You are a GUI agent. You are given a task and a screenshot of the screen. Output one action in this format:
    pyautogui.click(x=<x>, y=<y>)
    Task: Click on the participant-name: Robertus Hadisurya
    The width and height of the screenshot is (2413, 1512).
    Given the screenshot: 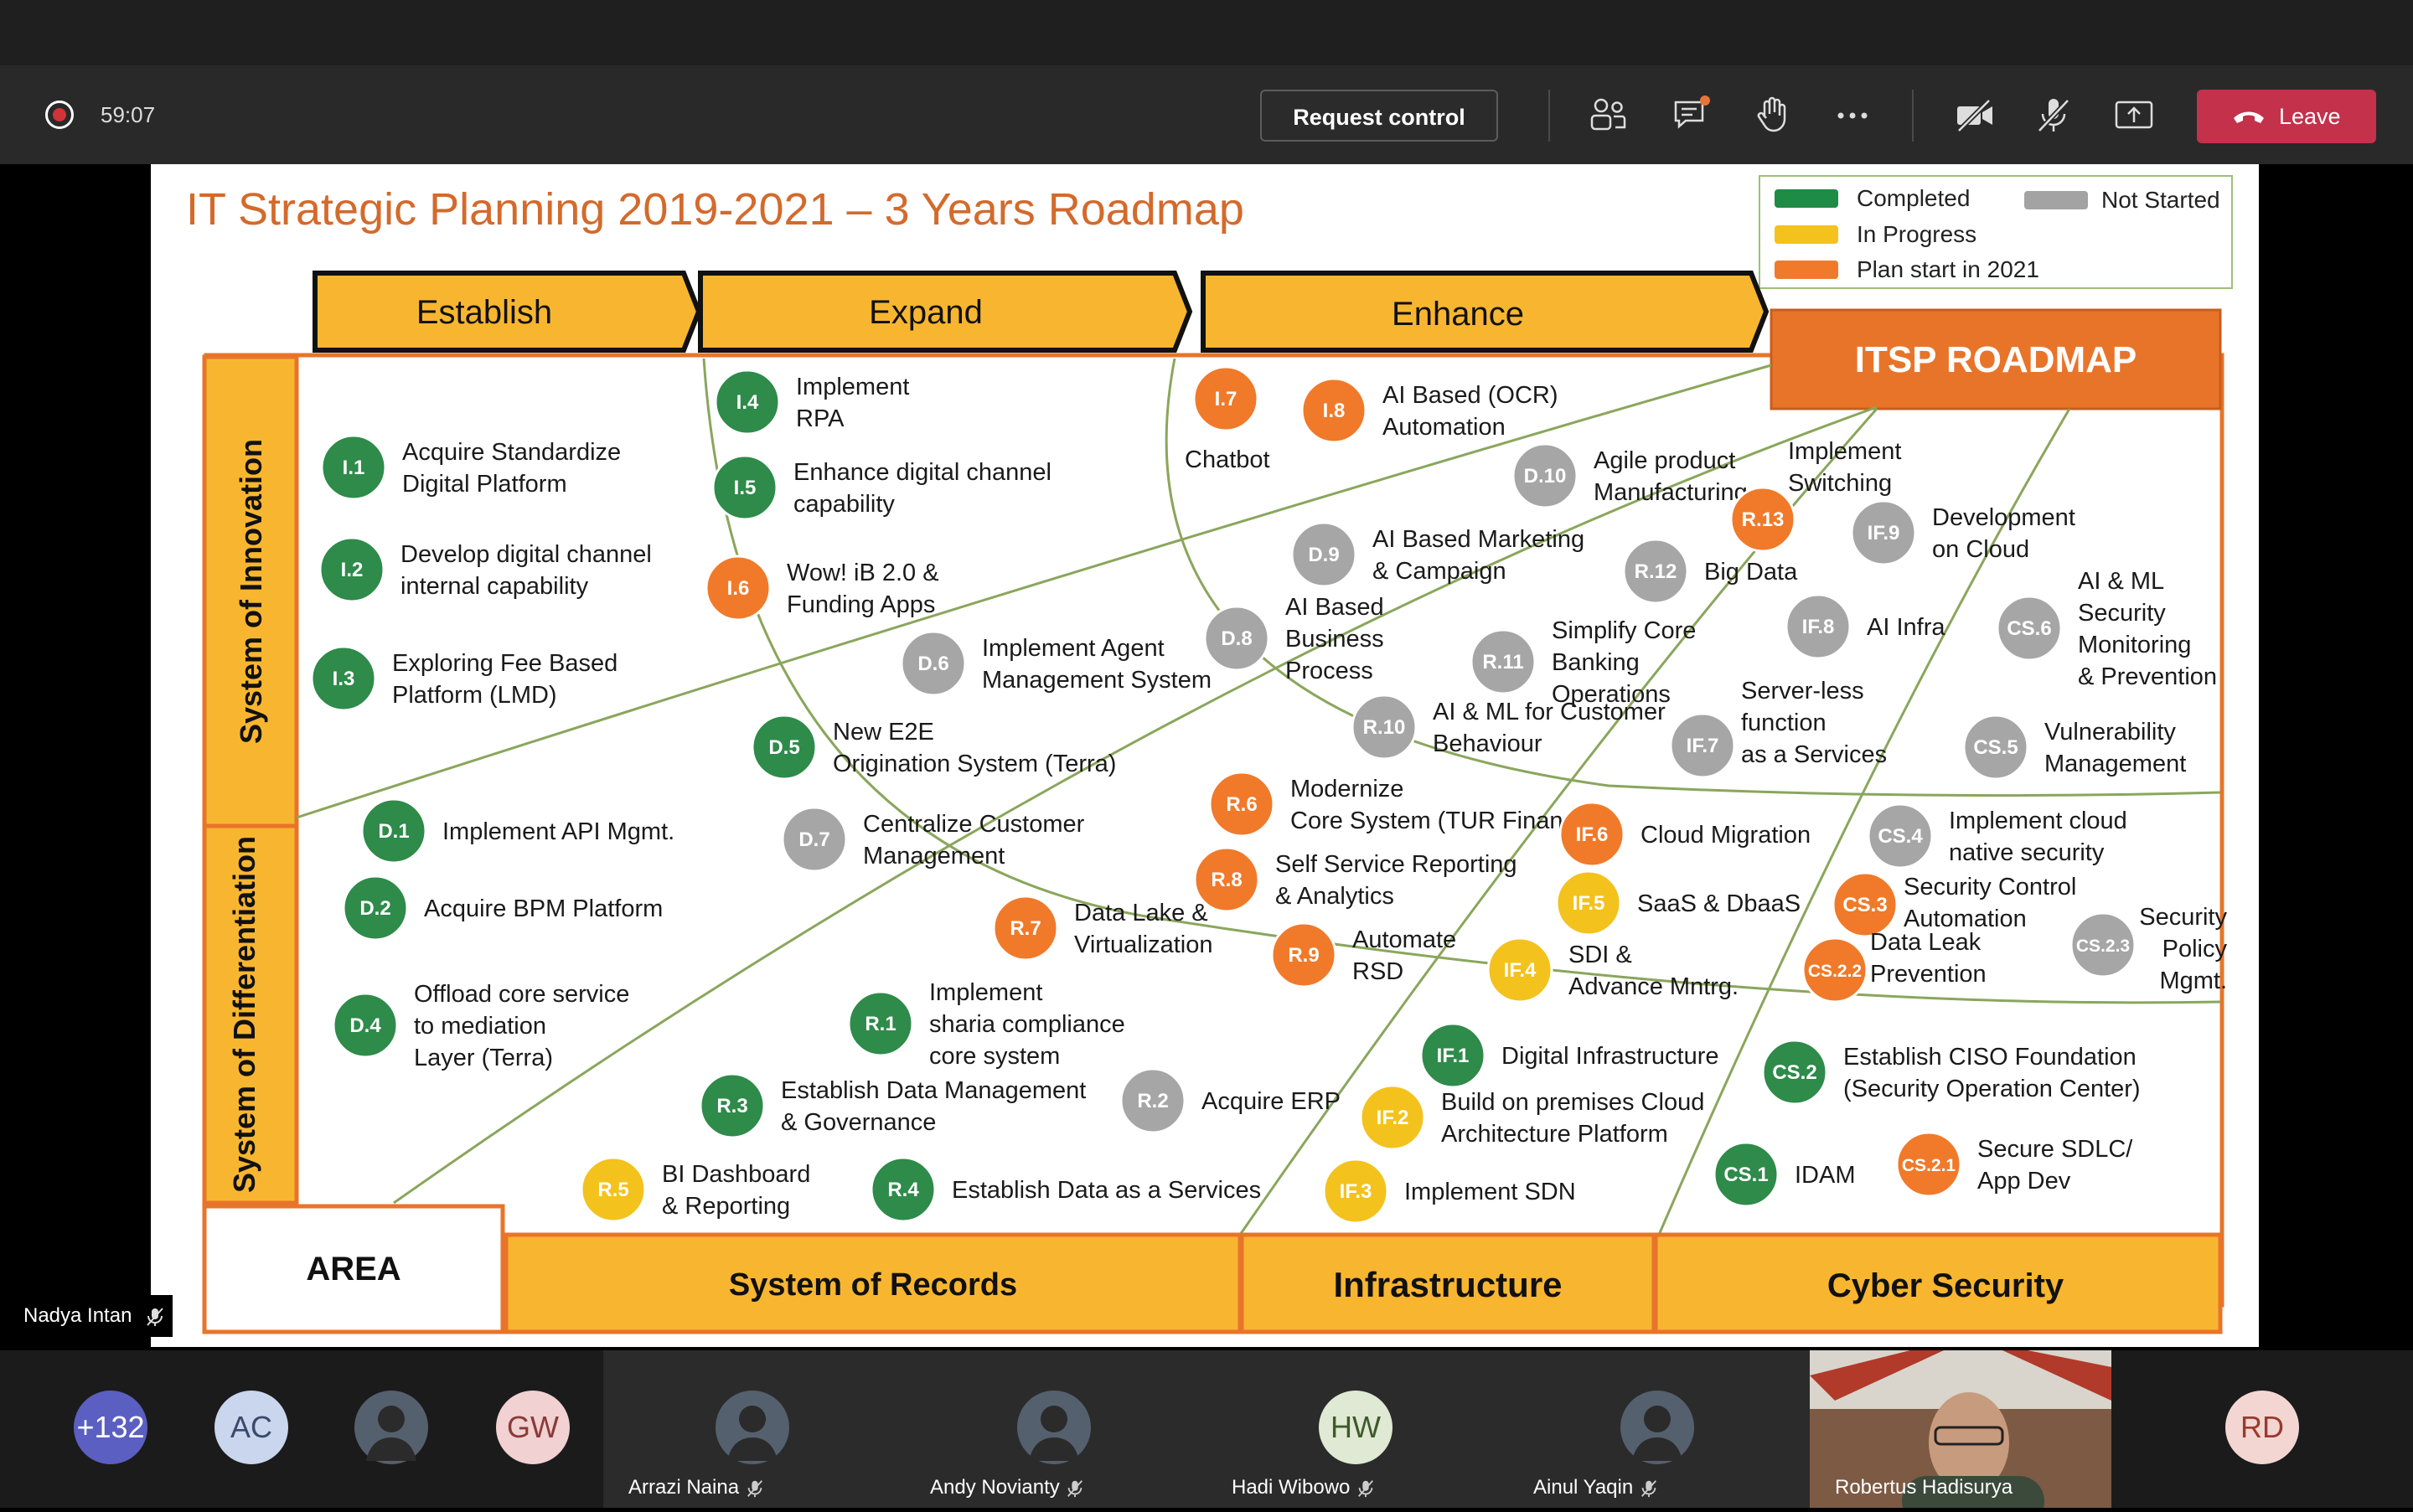 What is the action you would take?
    pyautogui.click(x=1924, y=1487)
    